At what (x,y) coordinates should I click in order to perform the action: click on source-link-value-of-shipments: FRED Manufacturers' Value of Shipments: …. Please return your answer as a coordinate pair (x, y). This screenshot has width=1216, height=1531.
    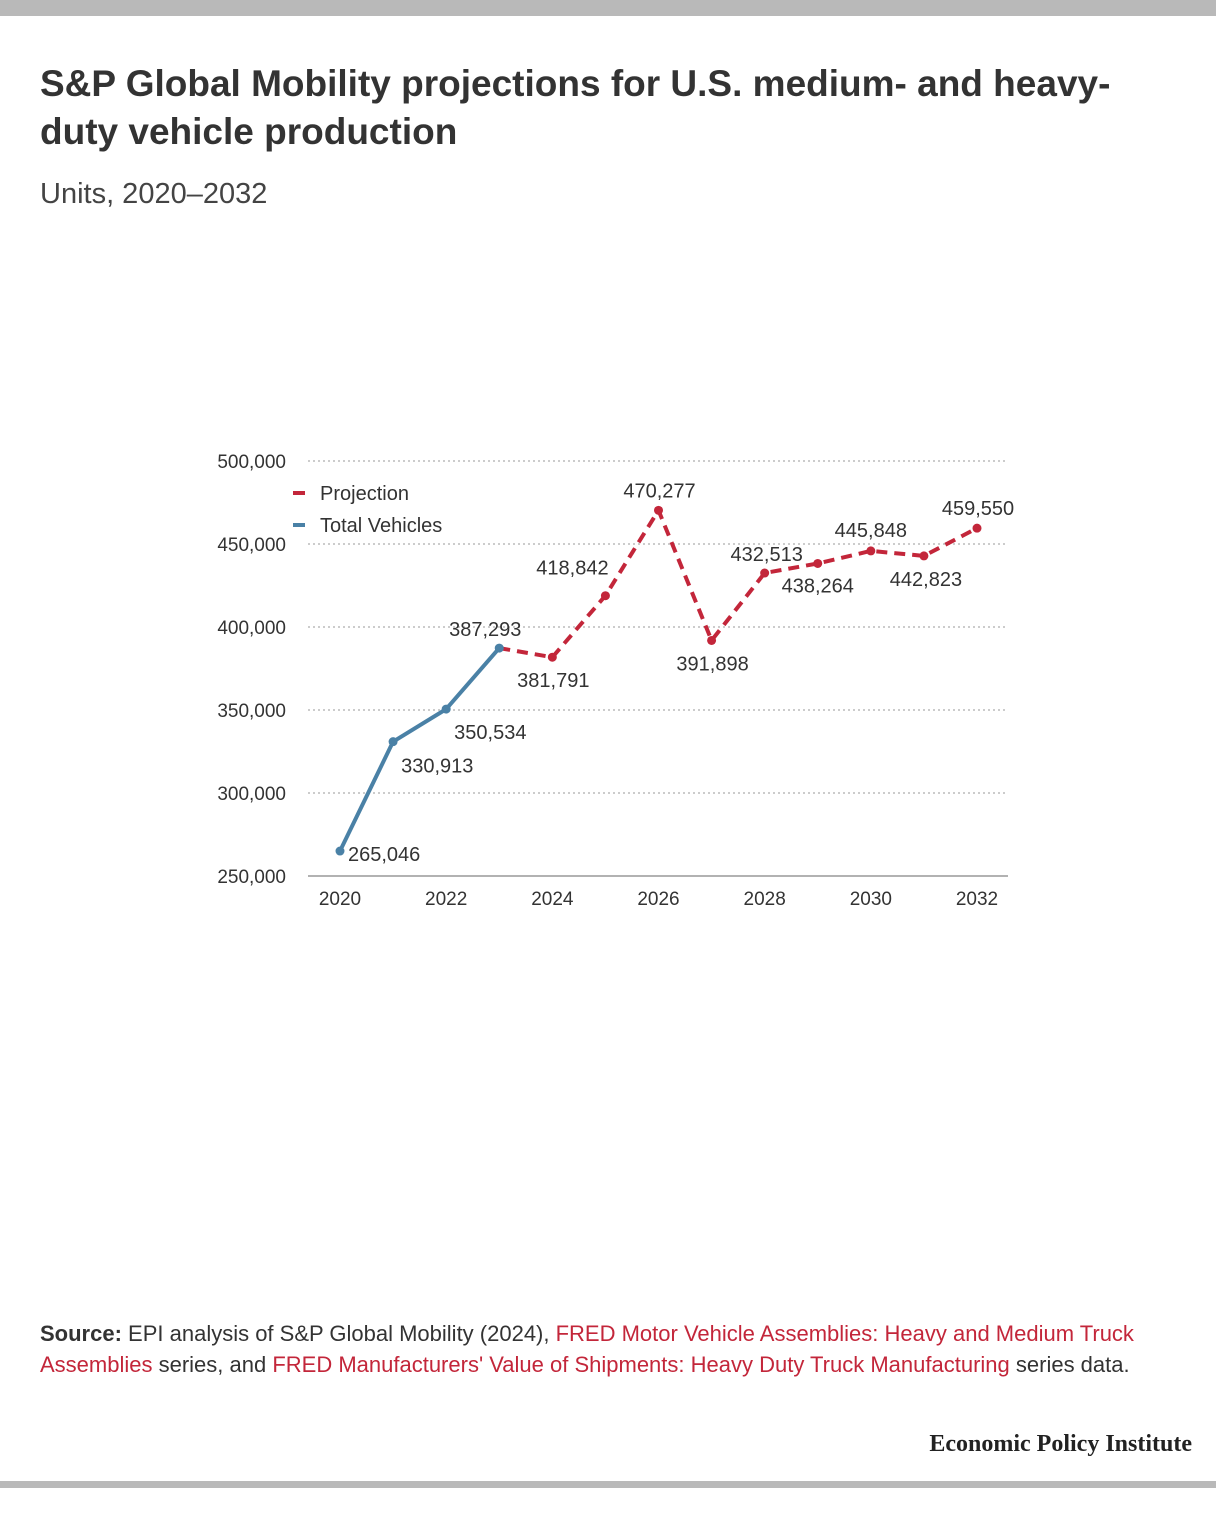
    Looking at the image, I should click on (641, 1364).